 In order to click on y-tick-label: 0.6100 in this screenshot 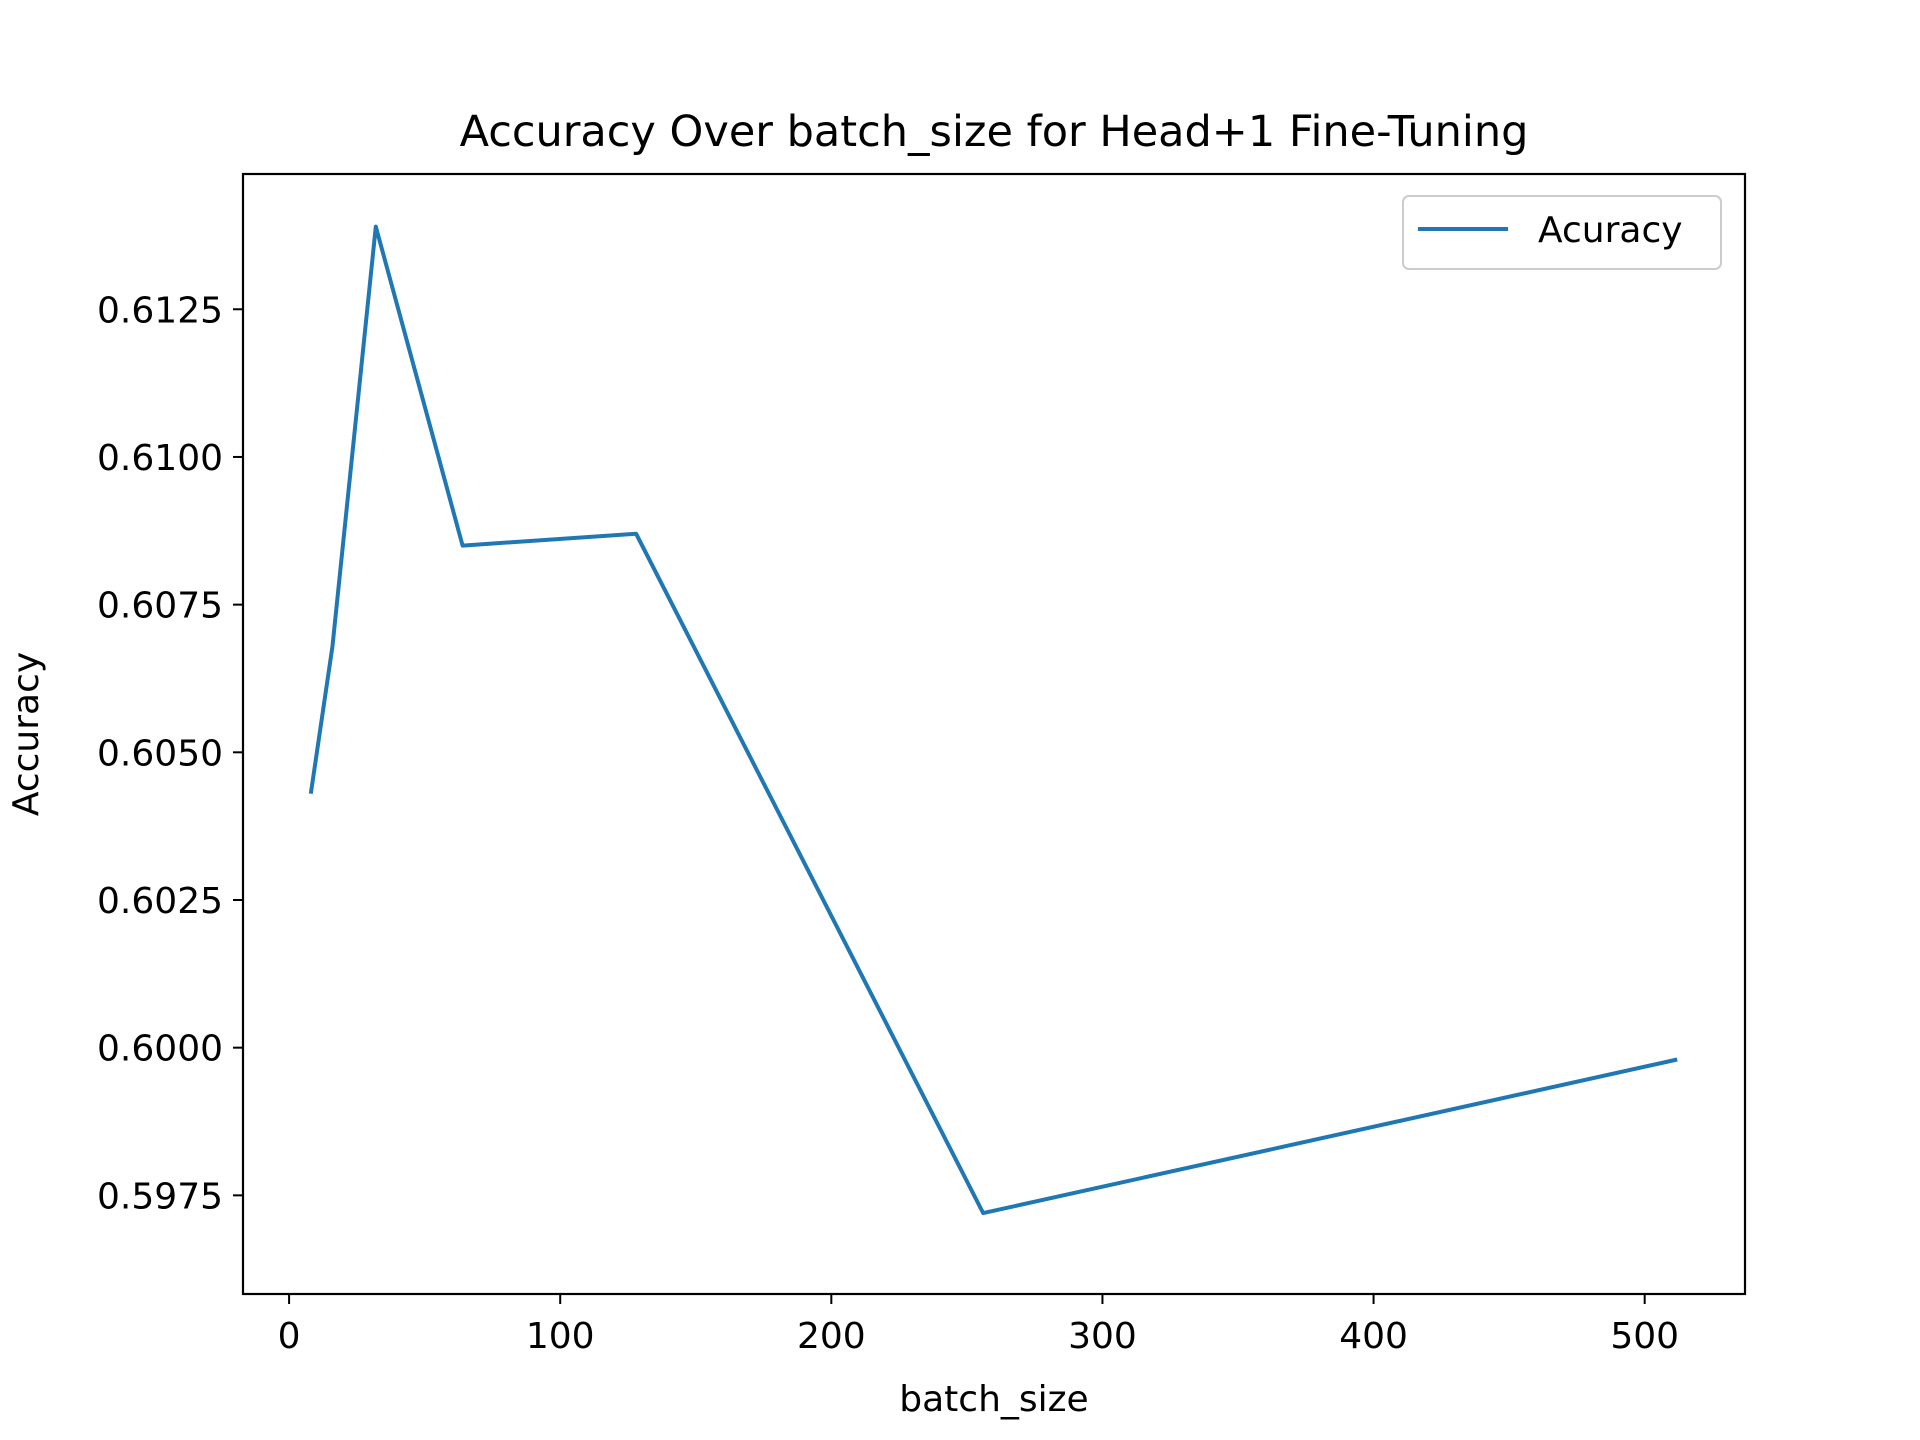, I will do `click(160, 458)`.